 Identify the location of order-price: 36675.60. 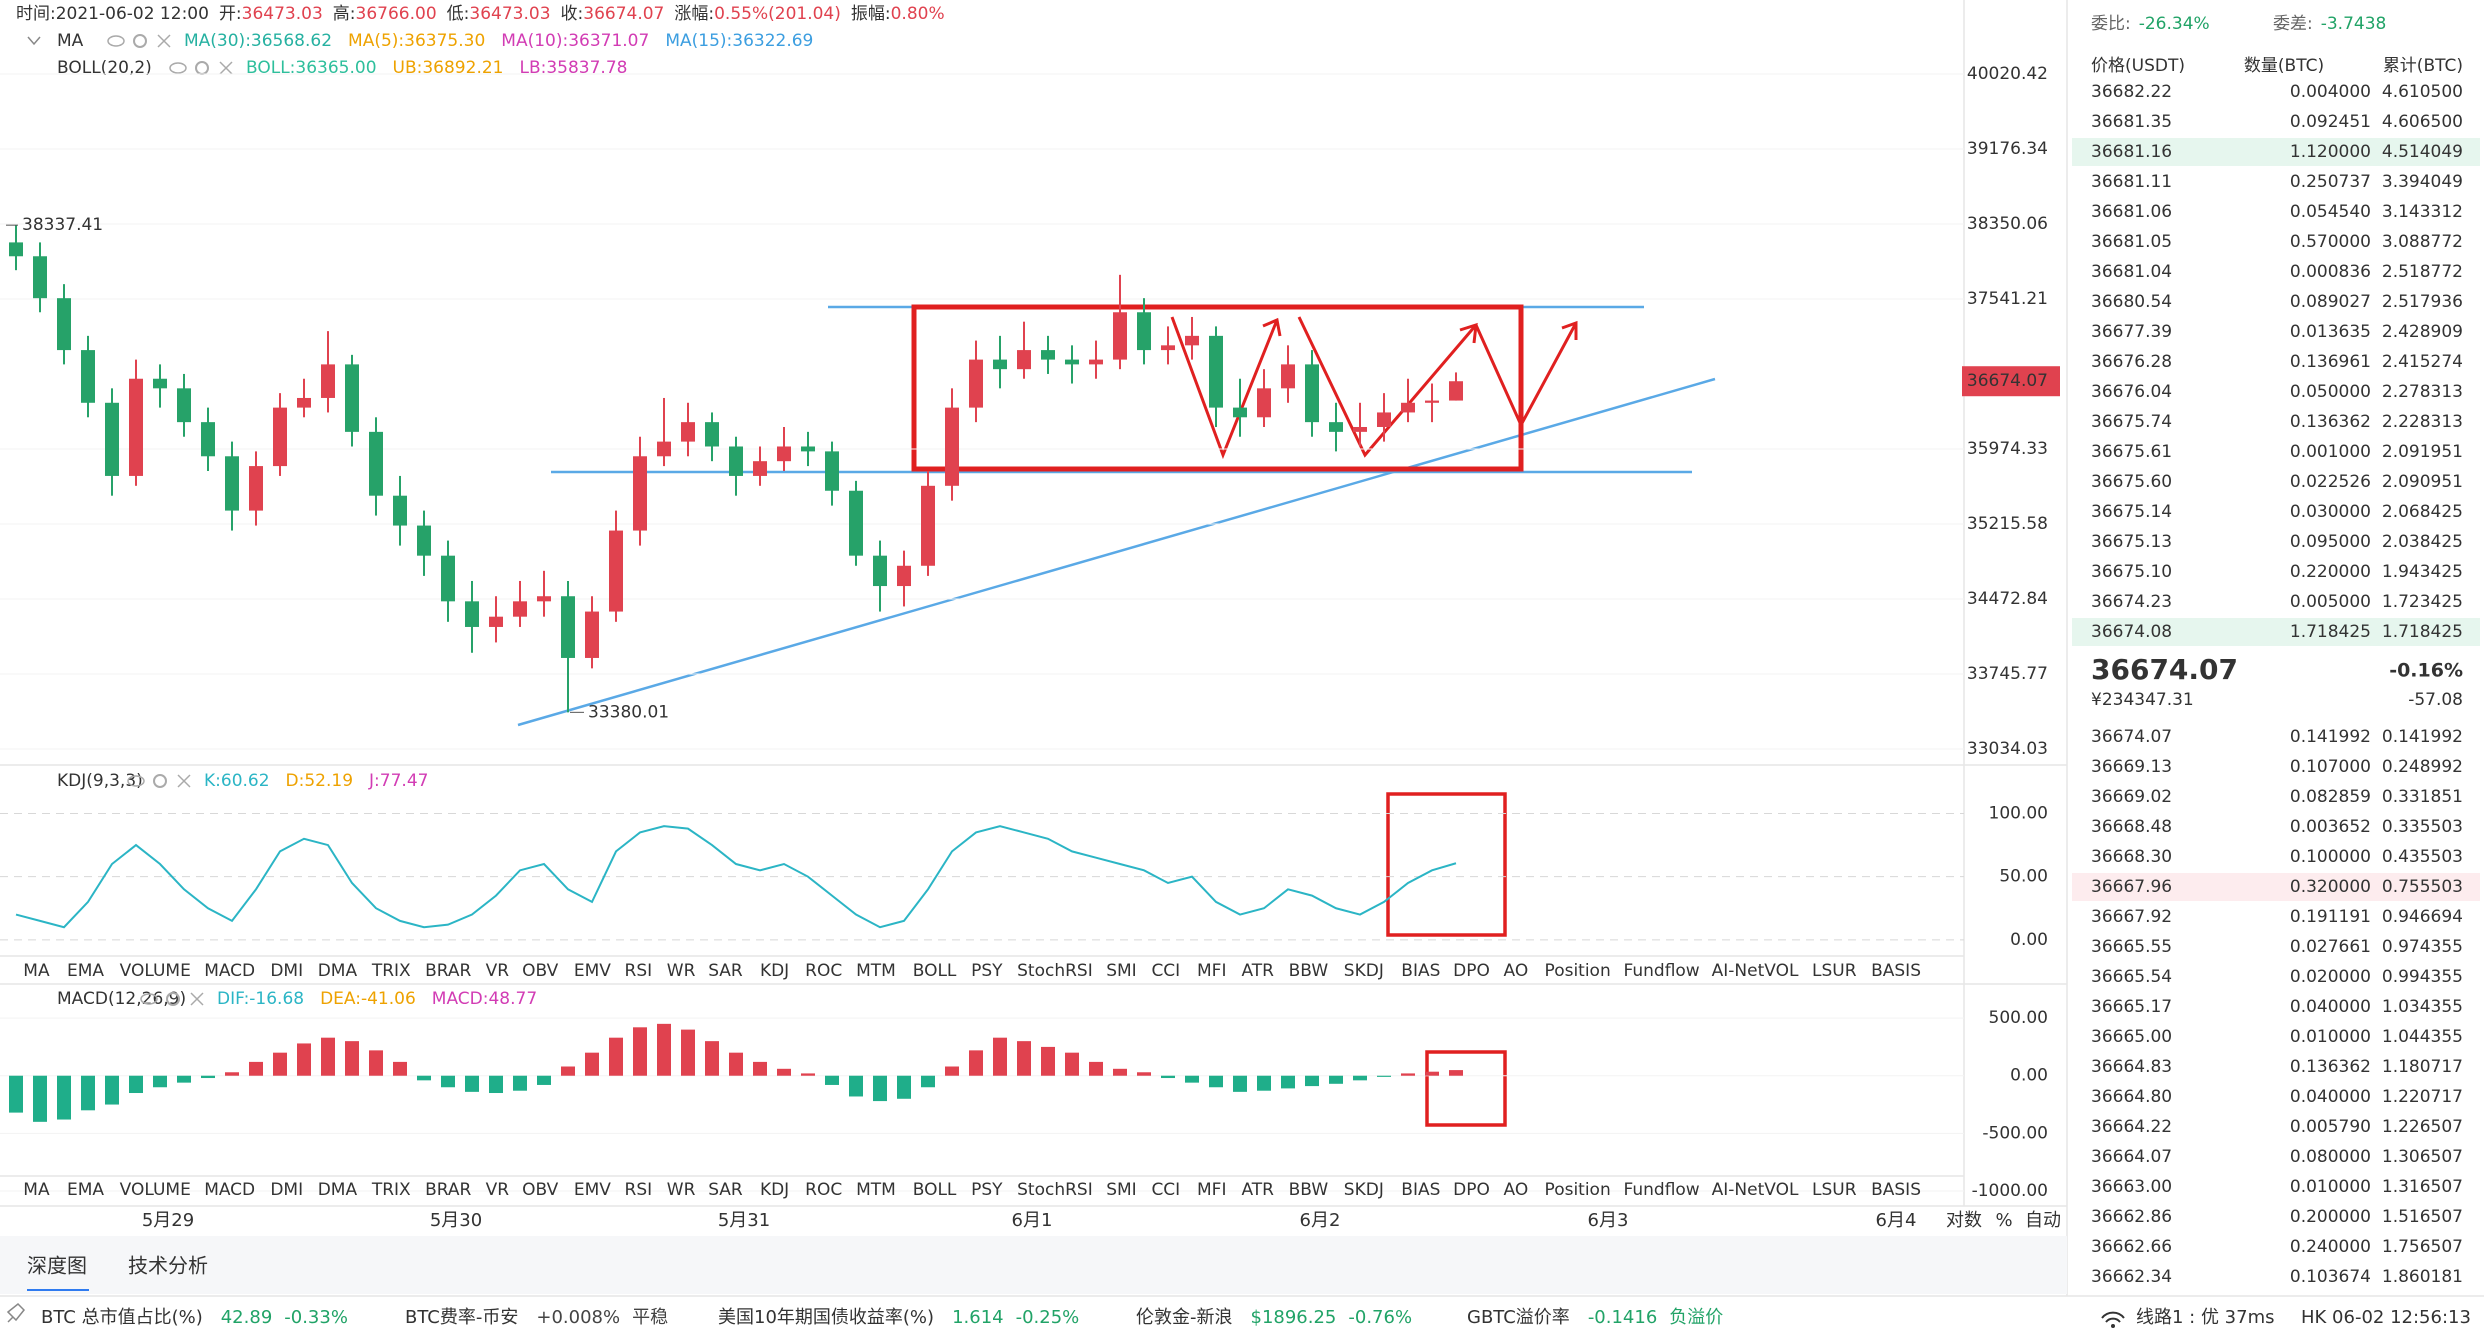
(2131, 482).